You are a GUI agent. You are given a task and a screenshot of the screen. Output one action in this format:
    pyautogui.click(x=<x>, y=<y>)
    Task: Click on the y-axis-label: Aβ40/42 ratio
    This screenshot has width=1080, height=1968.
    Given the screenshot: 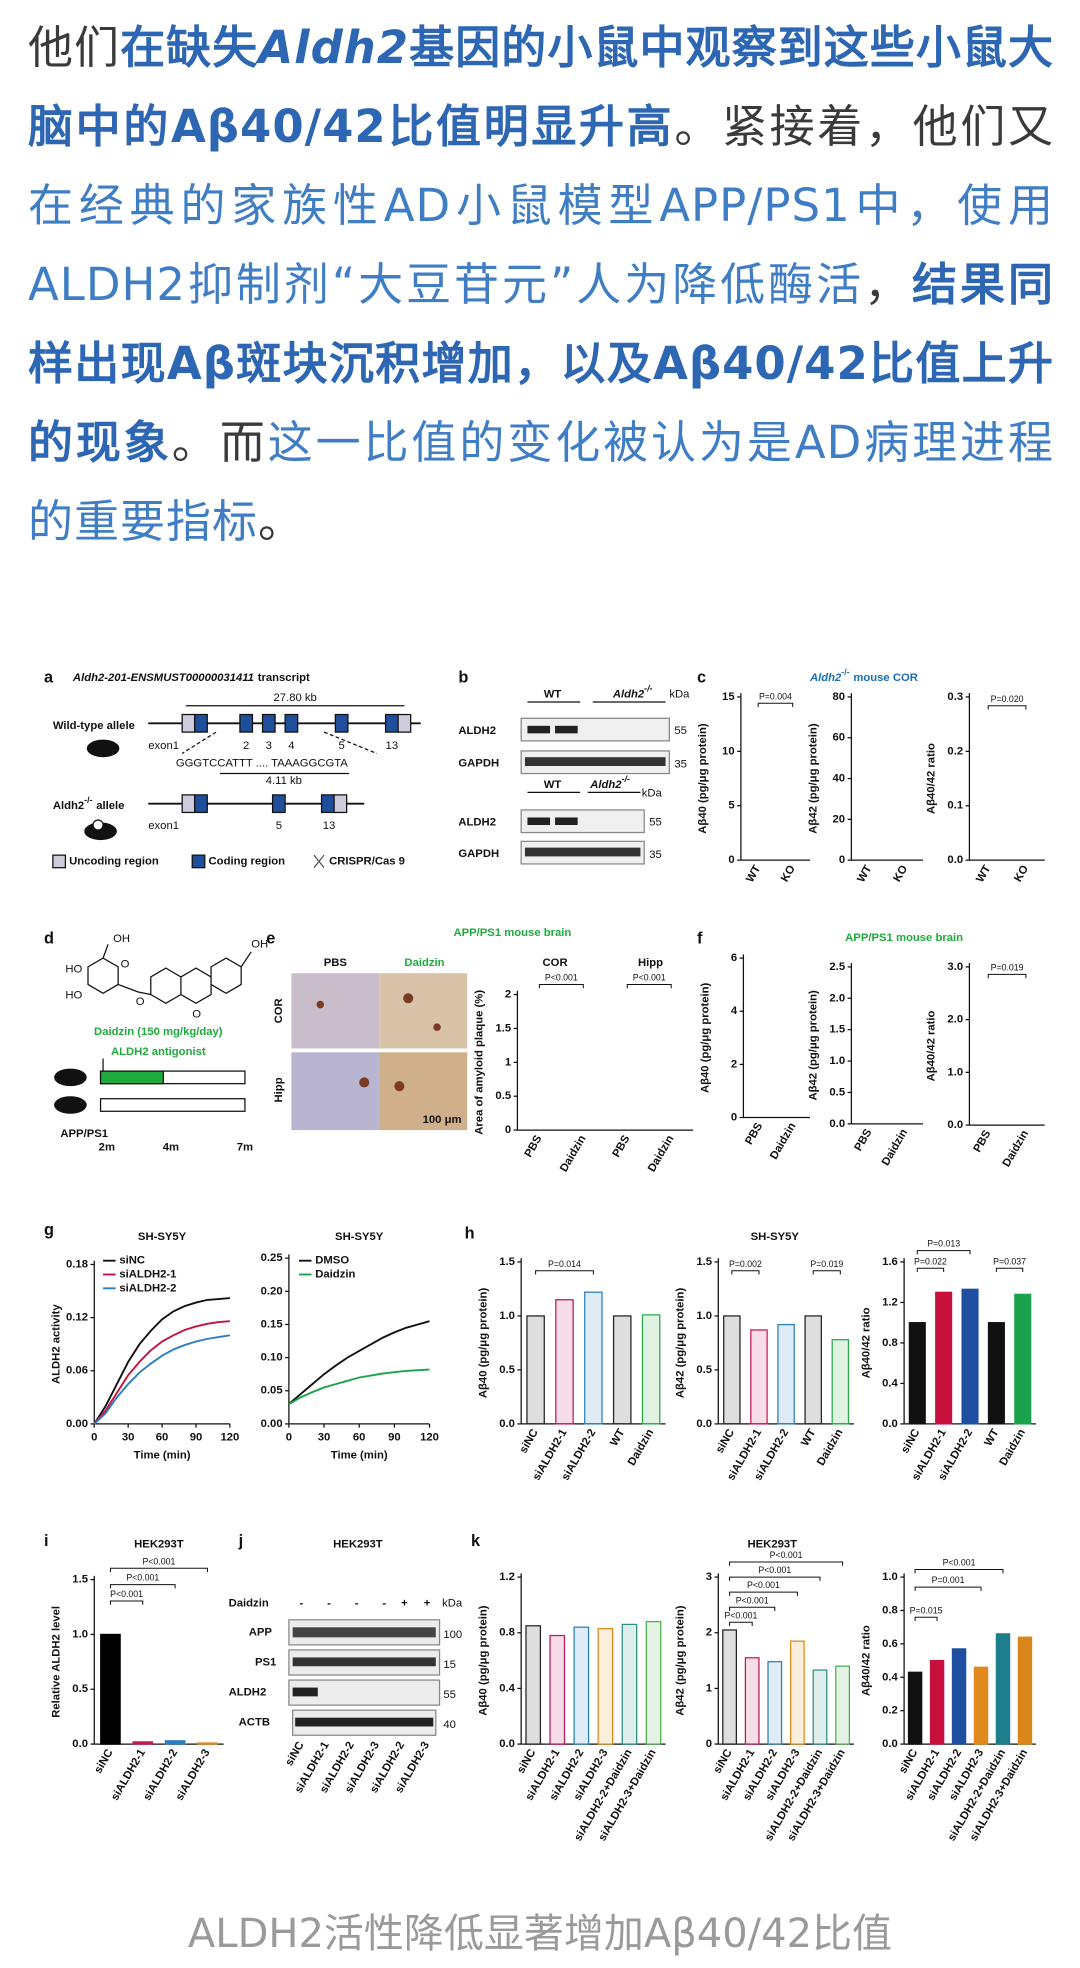 What is the action you would take?
    pyautogui.click(x=932, y=1045)
    